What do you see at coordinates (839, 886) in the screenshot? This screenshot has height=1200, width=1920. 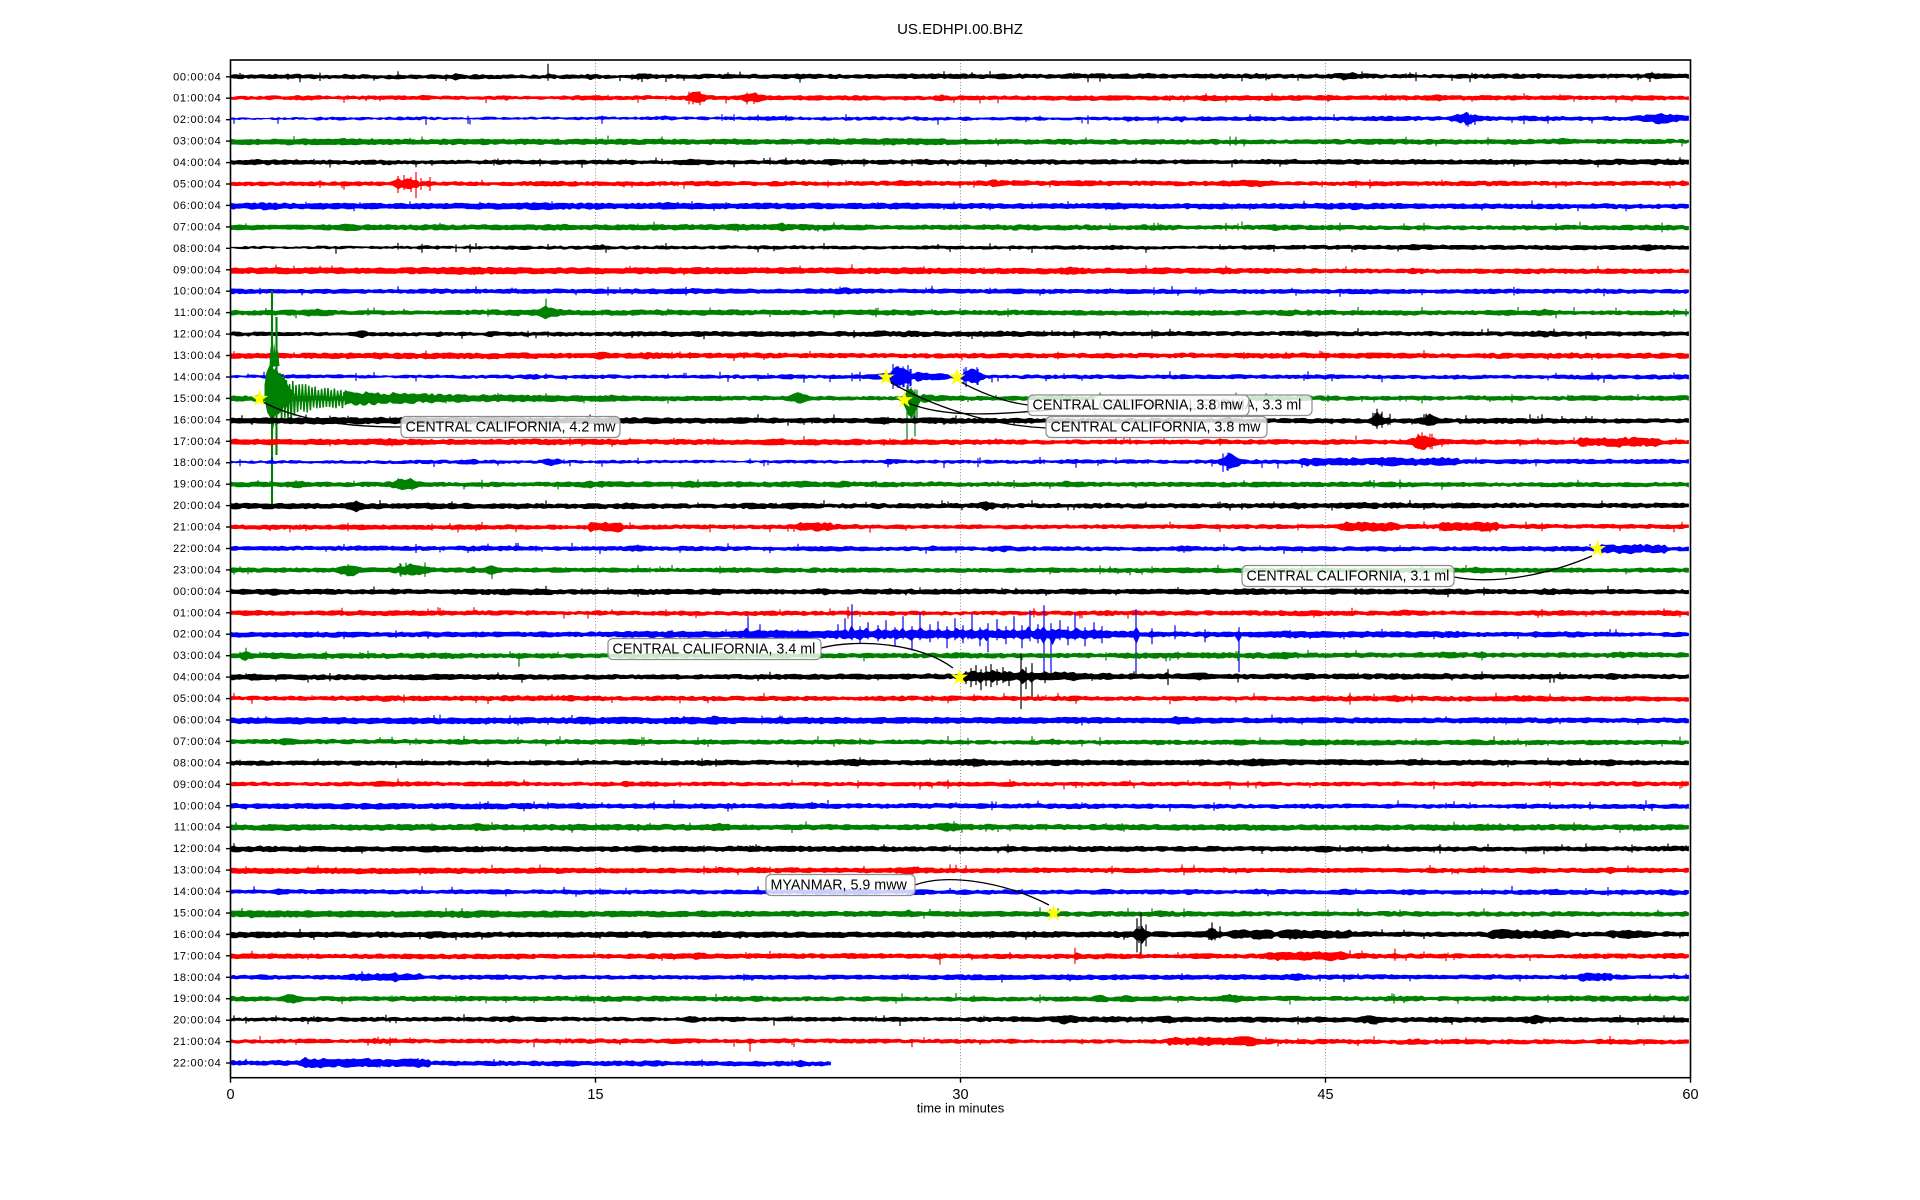 I see `svg-text: MYANMAR, 5.9 mww` at bounding box center [839, 886].